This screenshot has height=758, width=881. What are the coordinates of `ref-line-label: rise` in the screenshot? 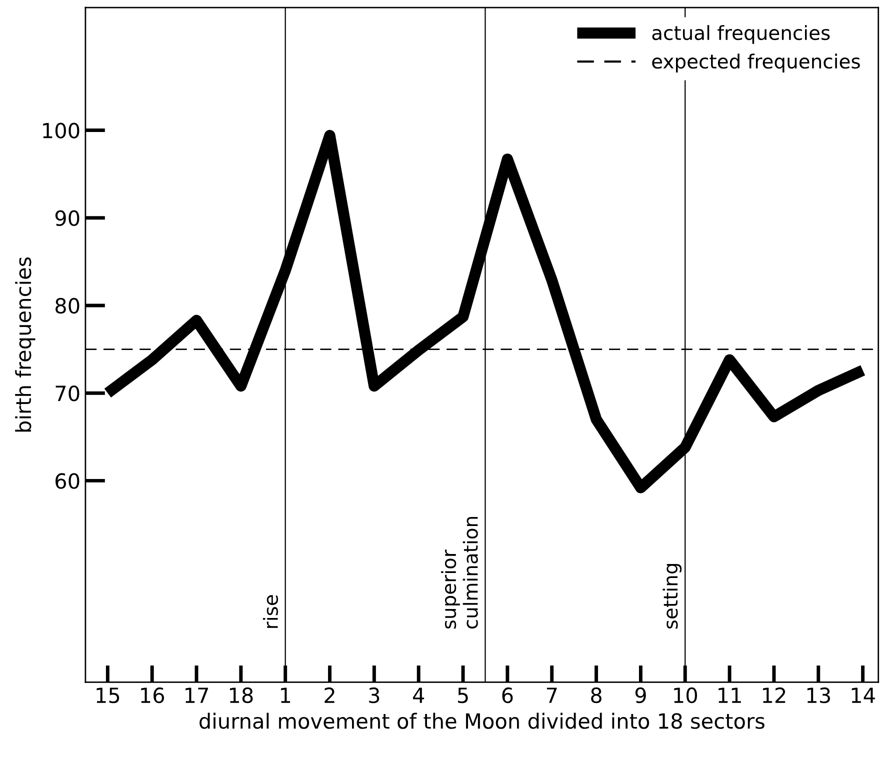 It's located at (270, 611).